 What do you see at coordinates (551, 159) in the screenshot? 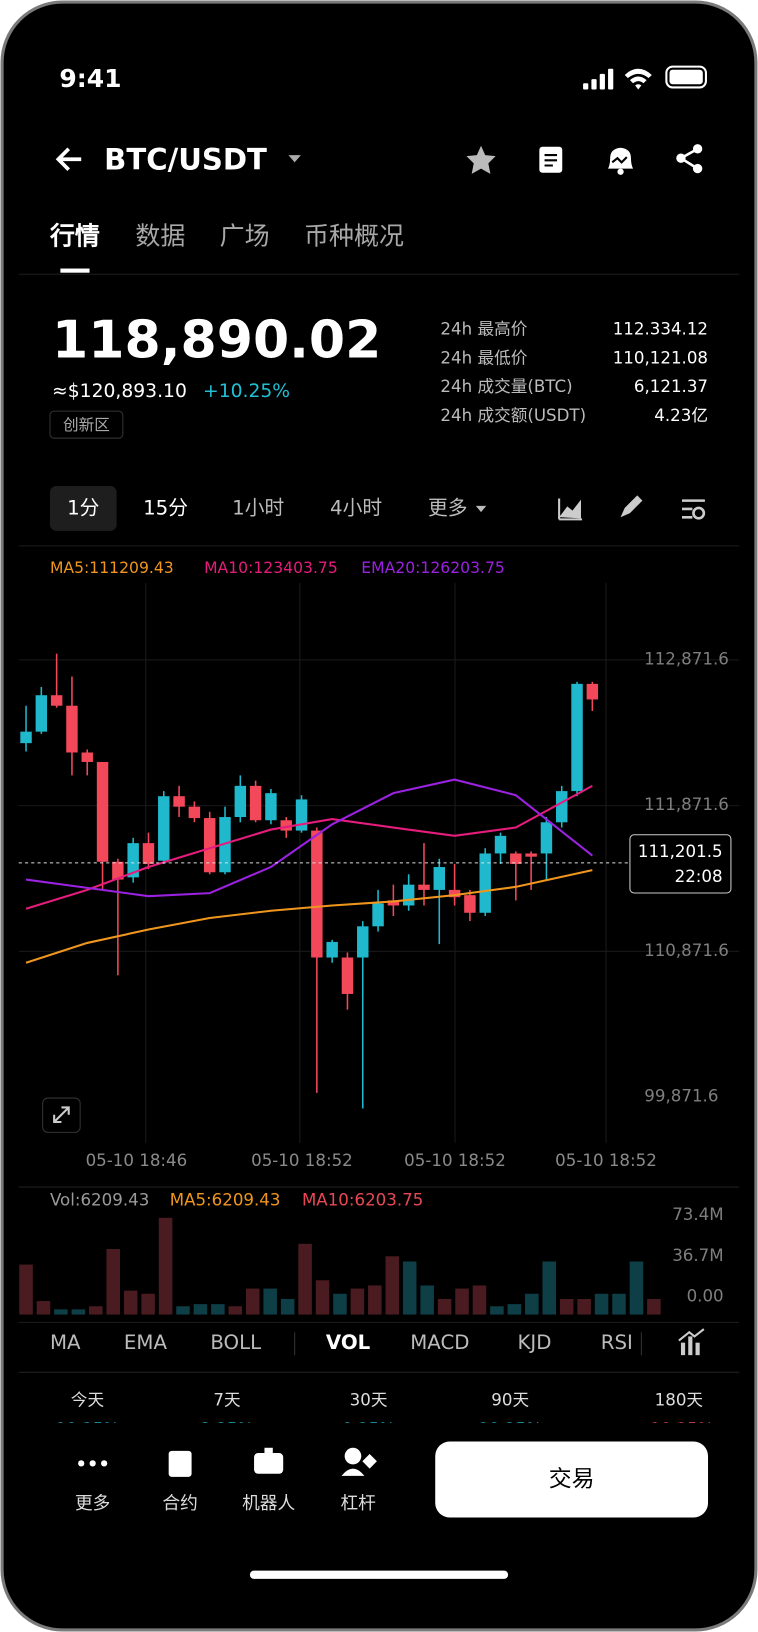
I see `notes-icon` at bounding box center [551, 159].